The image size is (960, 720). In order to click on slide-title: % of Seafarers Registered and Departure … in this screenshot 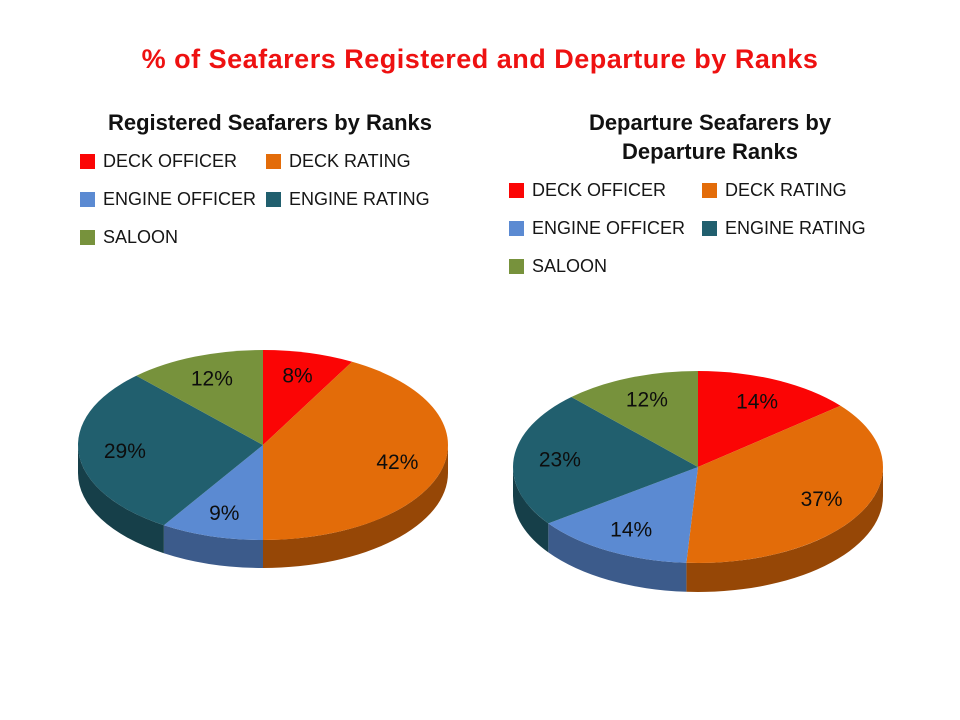, I will do `click(480, 59)`.